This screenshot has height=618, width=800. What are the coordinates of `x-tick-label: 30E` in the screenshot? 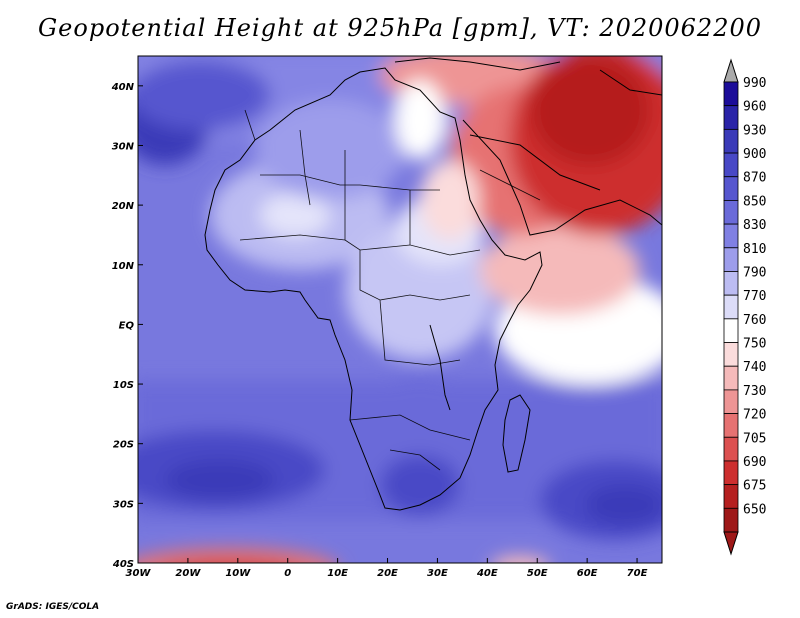 It's located at (437, 573).